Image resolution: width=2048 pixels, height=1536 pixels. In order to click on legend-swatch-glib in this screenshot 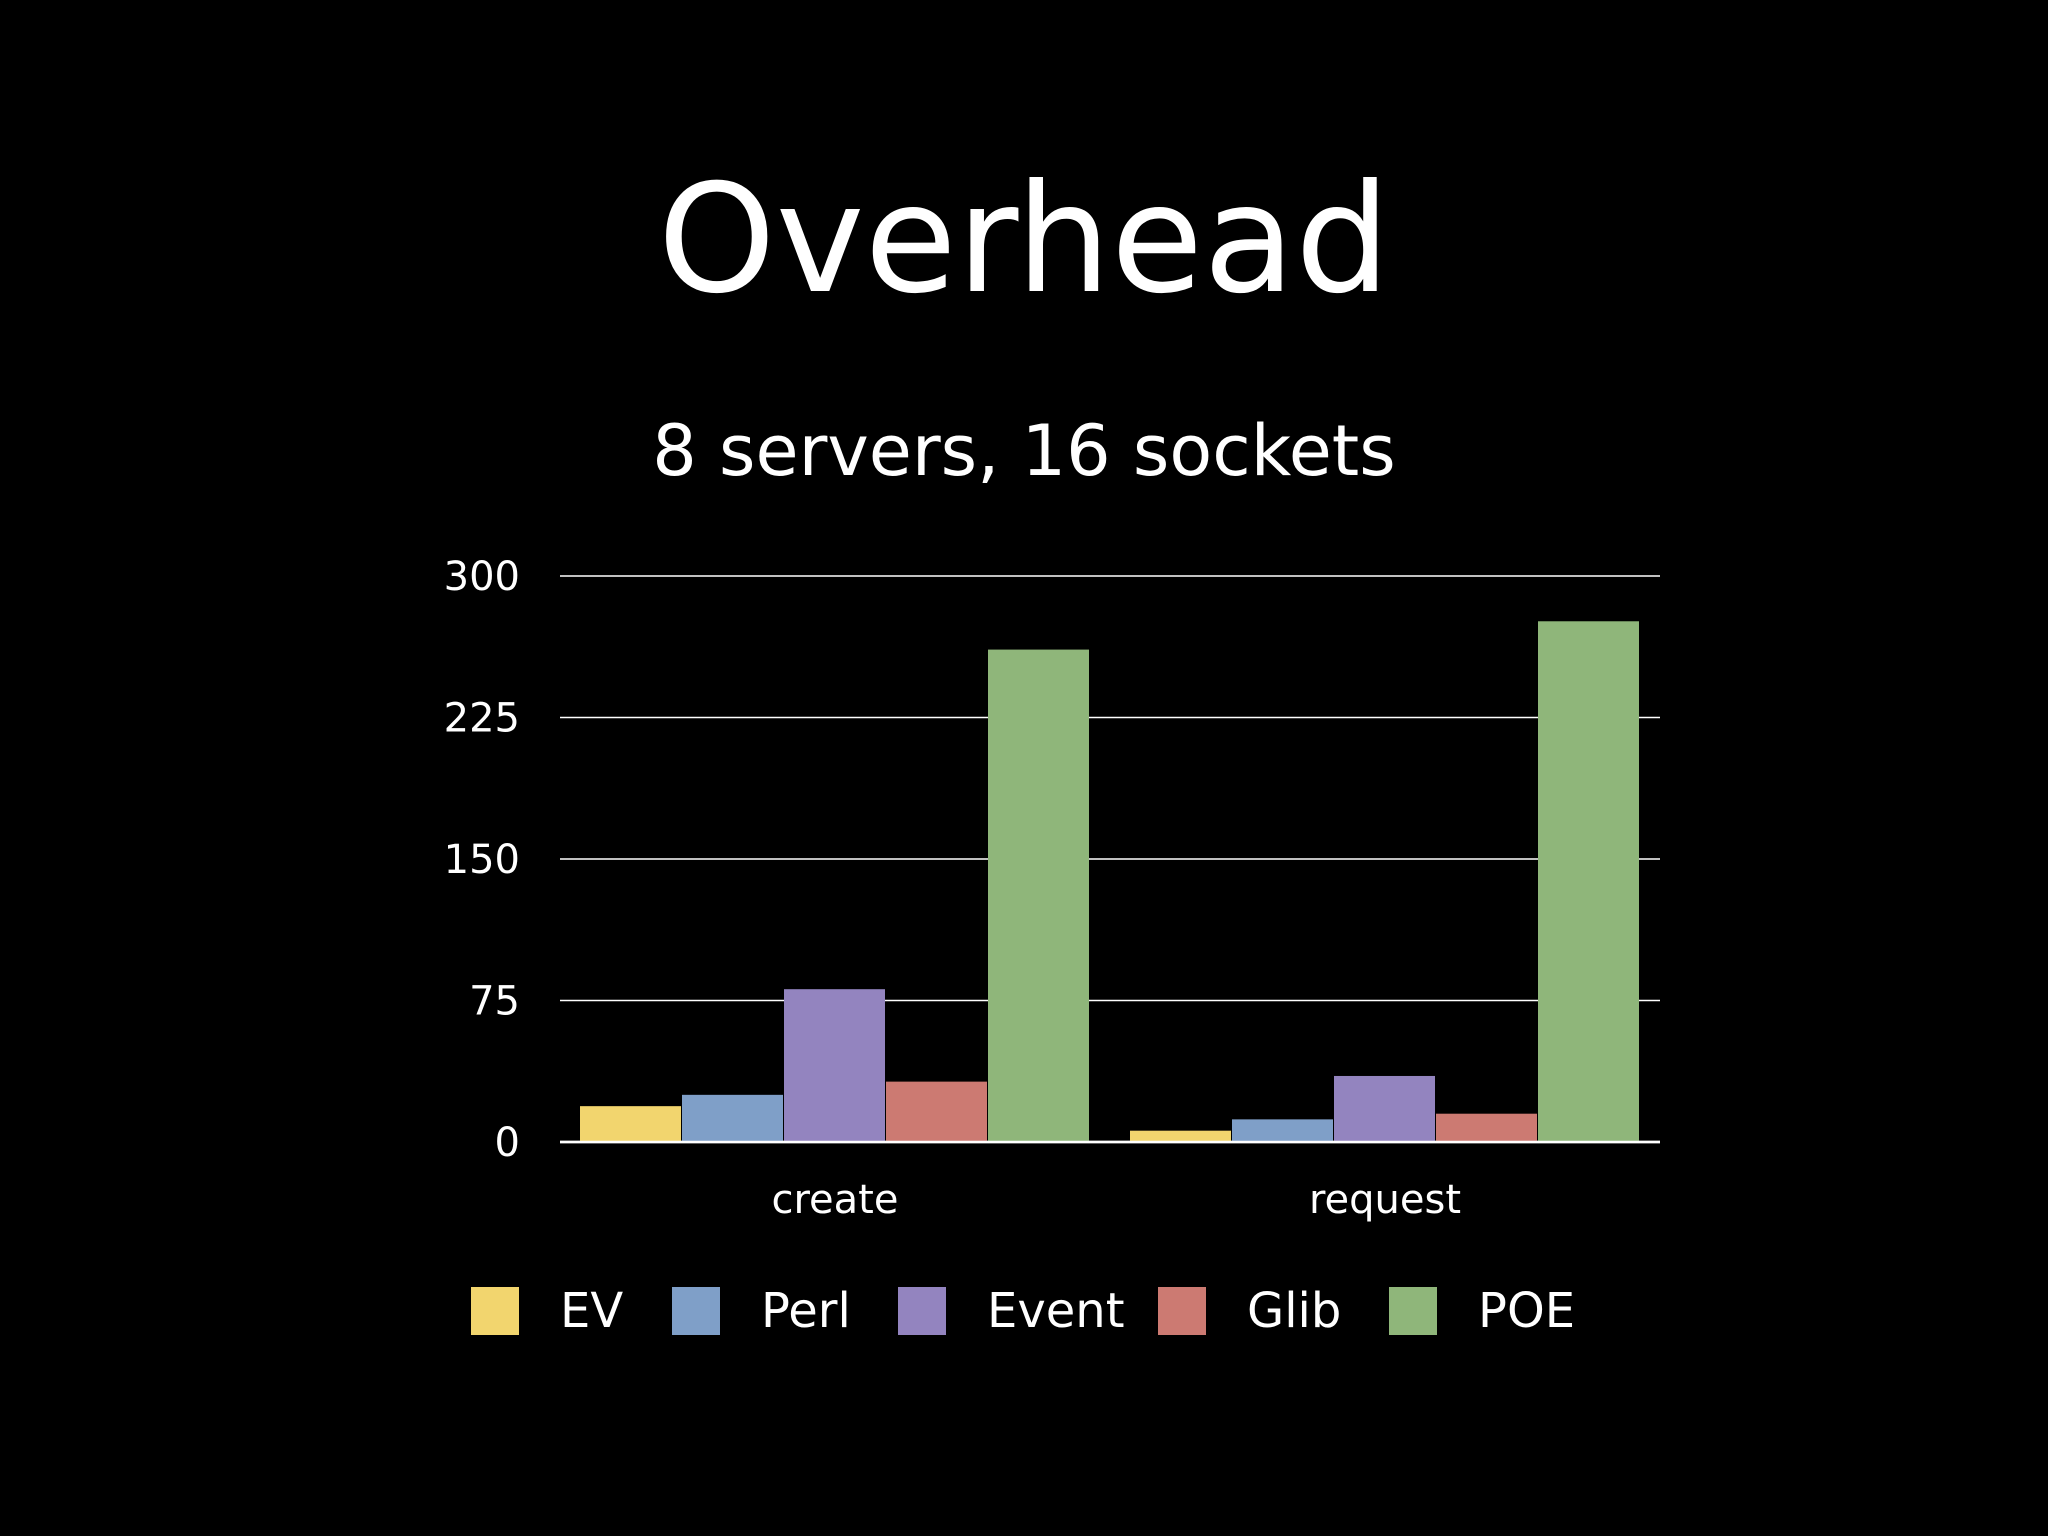, I will do `click(1182, 1311)`.